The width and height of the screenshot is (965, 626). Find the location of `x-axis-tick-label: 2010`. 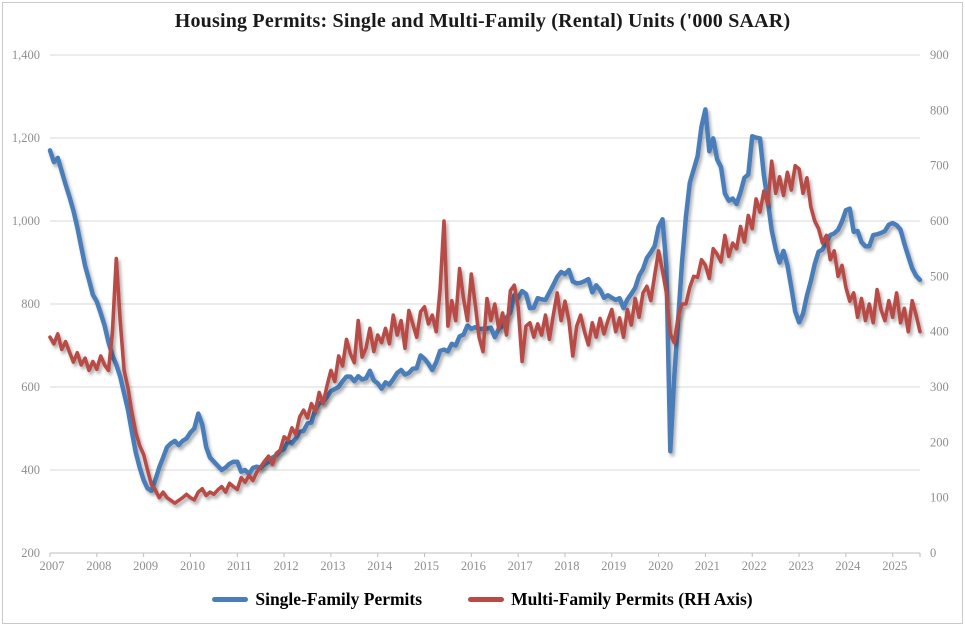

x-axis-tick-label: 2010 is located at coordinates (192, 566).